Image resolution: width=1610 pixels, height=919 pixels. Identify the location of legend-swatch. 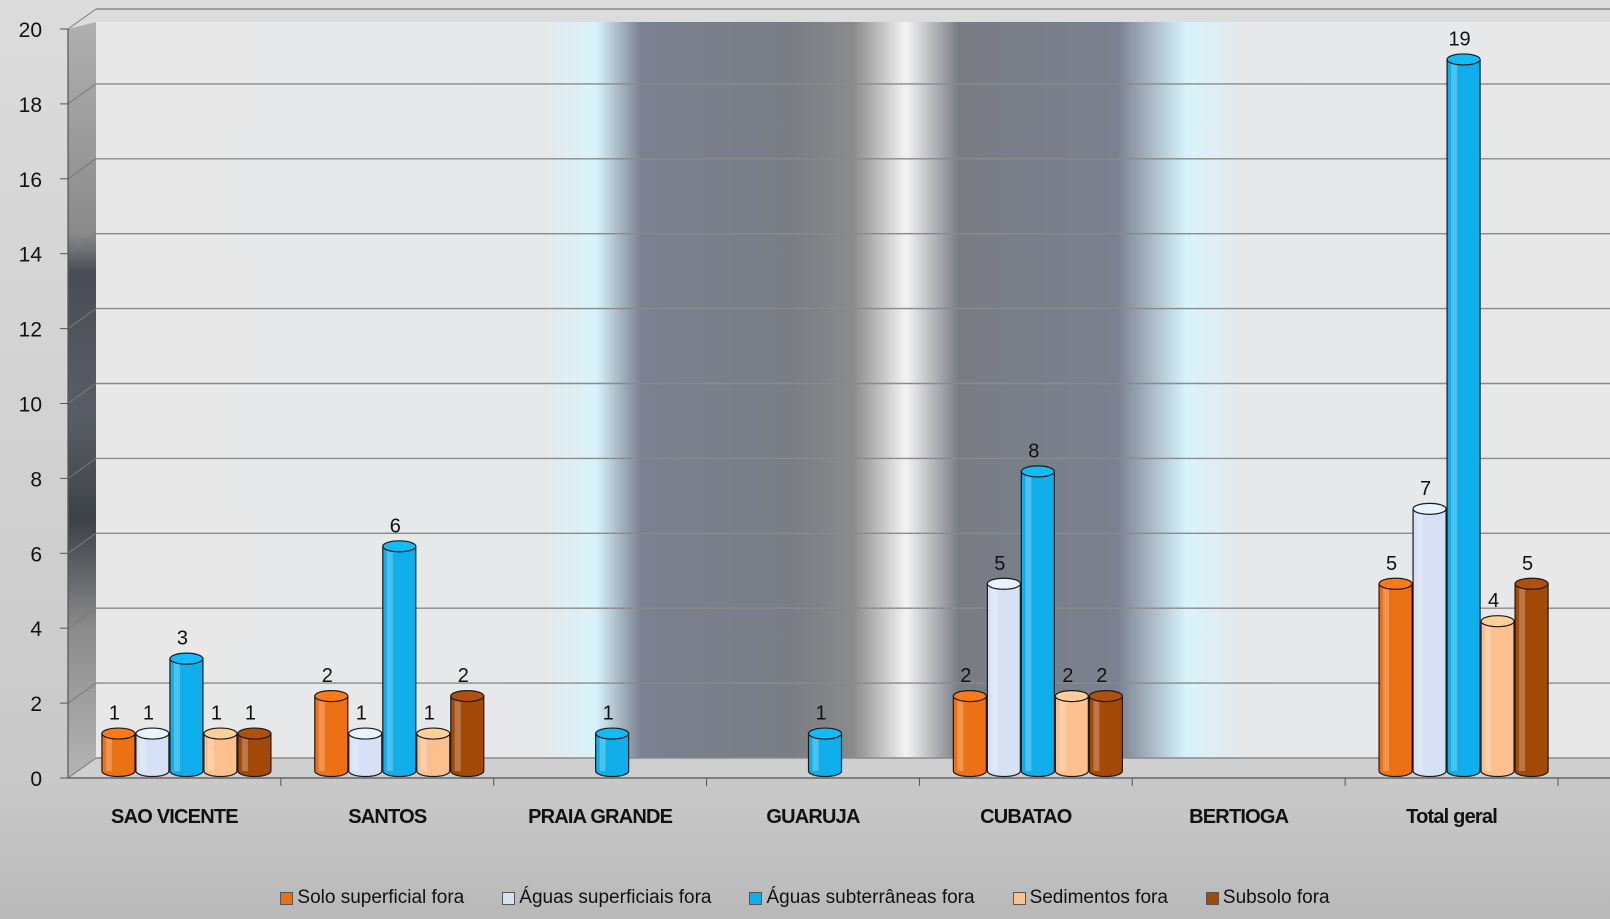
(1019, 898).